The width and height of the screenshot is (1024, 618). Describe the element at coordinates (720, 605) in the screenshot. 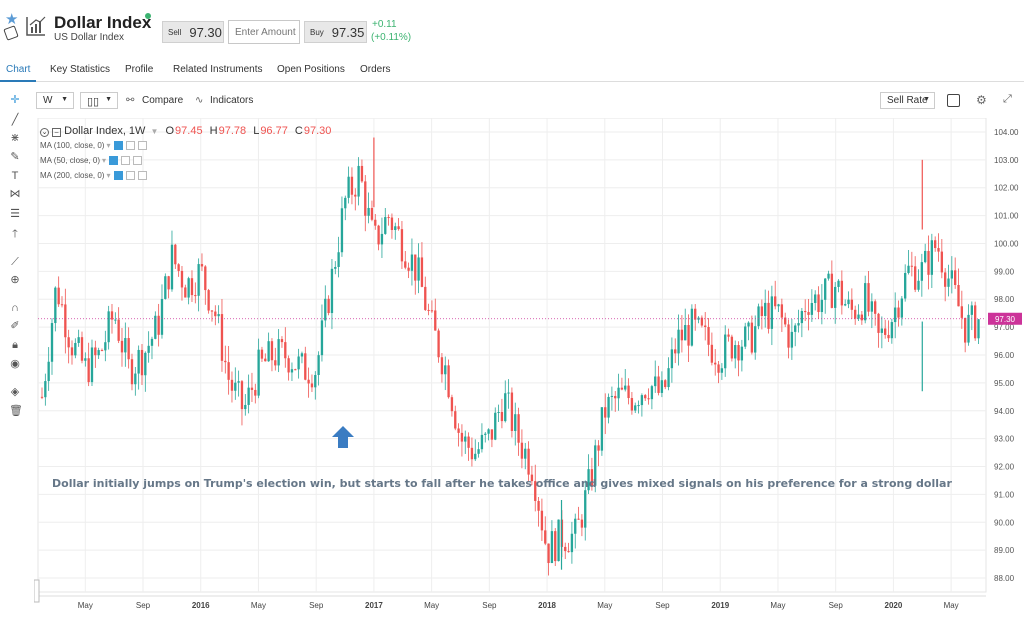

I see `x-tick-label: 2019` at that location.